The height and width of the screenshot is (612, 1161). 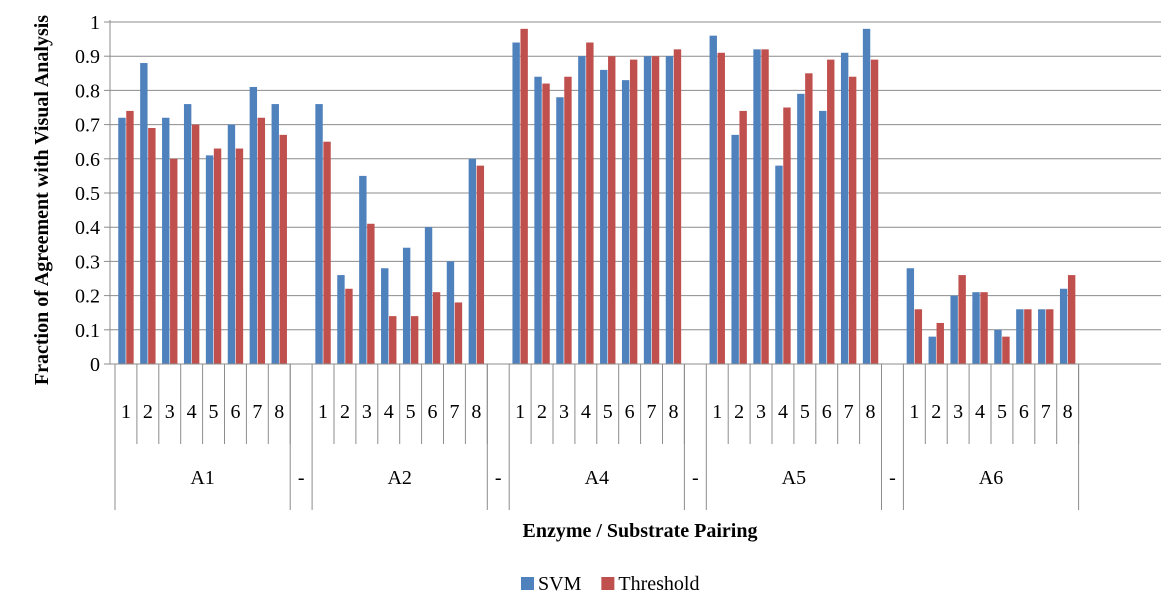 I want to click on y-tick-label: 1, so click(x=95, y=23).